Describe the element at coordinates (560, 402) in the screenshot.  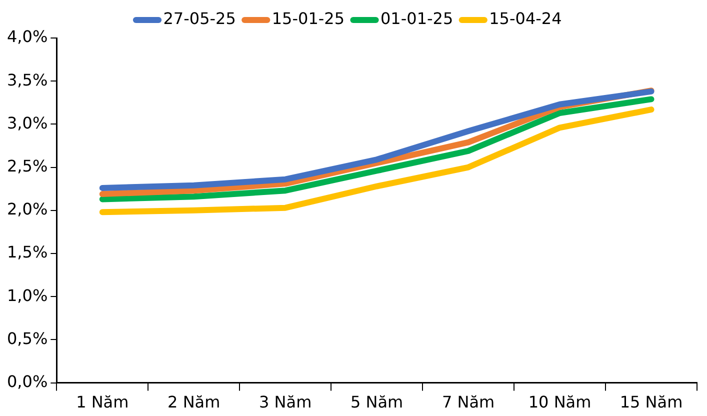
I see `x-tick-label: 10 Năm` at that location.